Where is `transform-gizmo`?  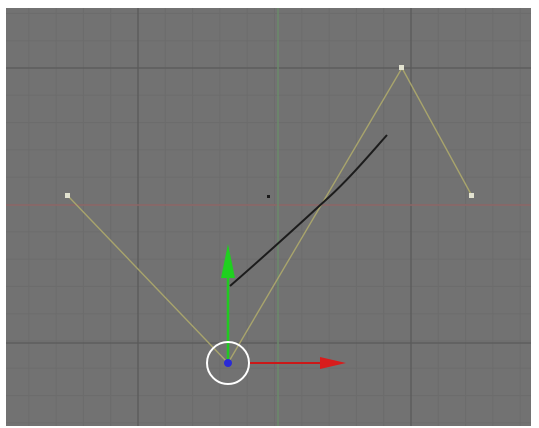
transform-gizmo is located at coordinates (276, 314).